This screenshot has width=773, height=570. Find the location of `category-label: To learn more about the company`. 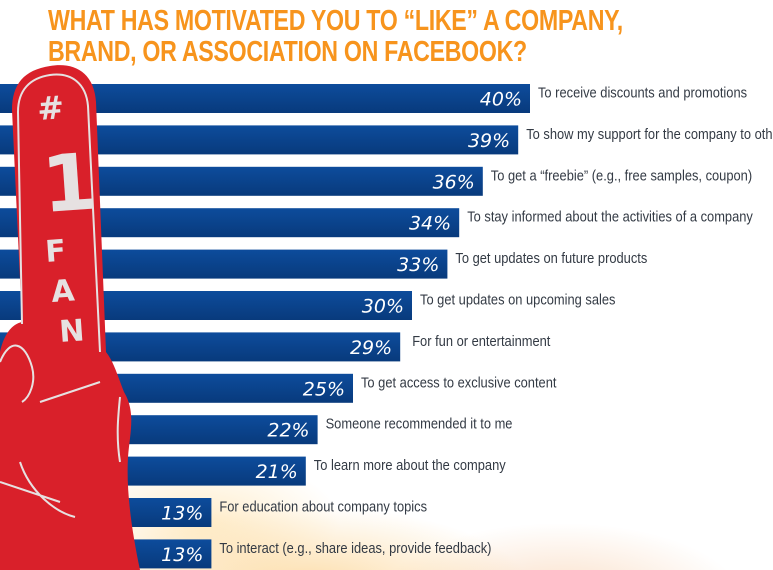

category-label: To learn more about the company is located at coordinates (410, 464).